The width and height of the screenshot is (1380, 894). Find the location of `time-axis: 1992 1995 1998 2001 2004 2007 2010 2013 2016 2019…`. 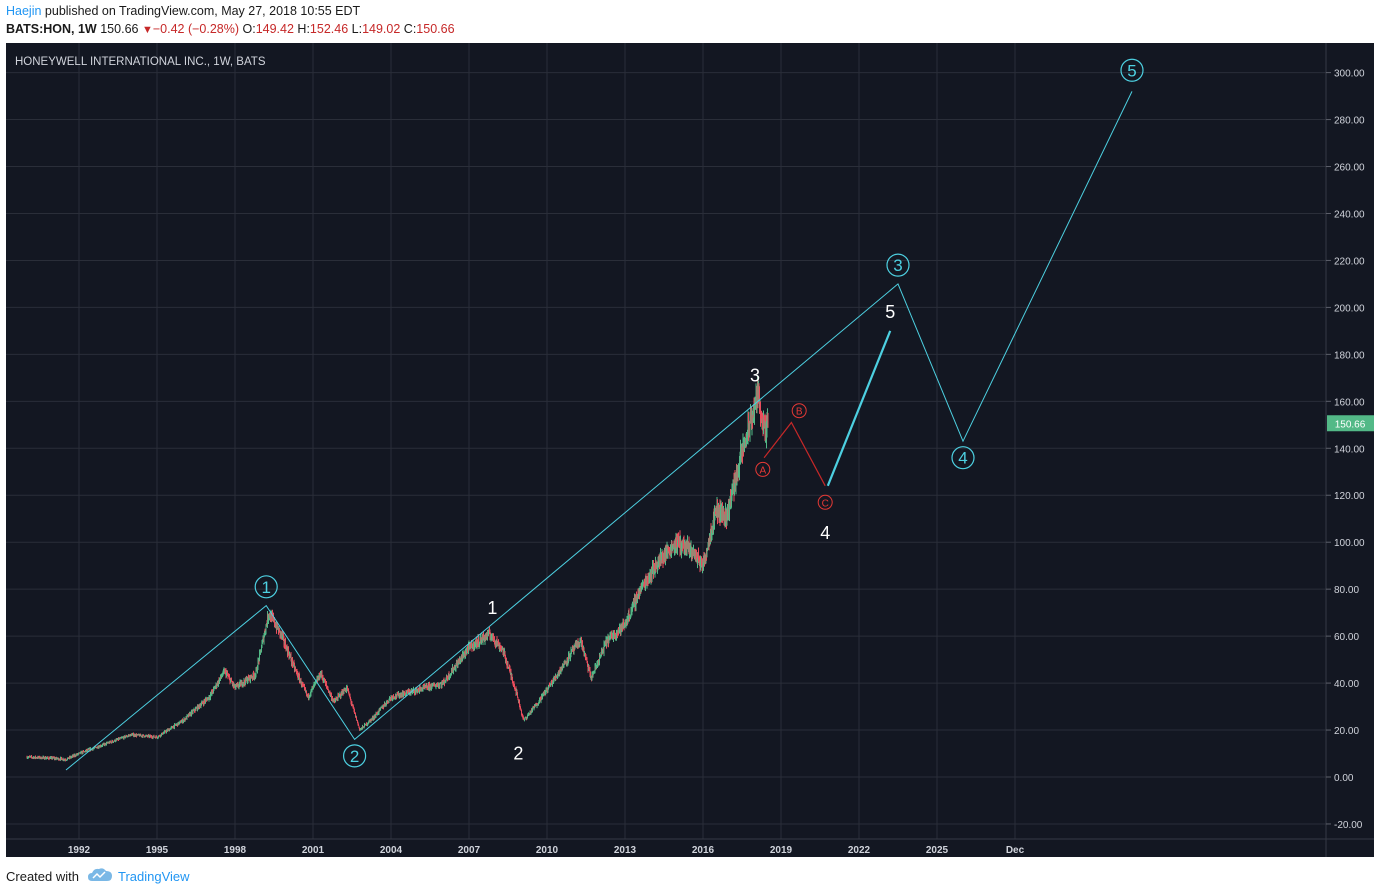

time-axis: 1992 1995 1998 2001 2004 2007 2010 2013 2016 2019… is located at coordinates (546, 850).